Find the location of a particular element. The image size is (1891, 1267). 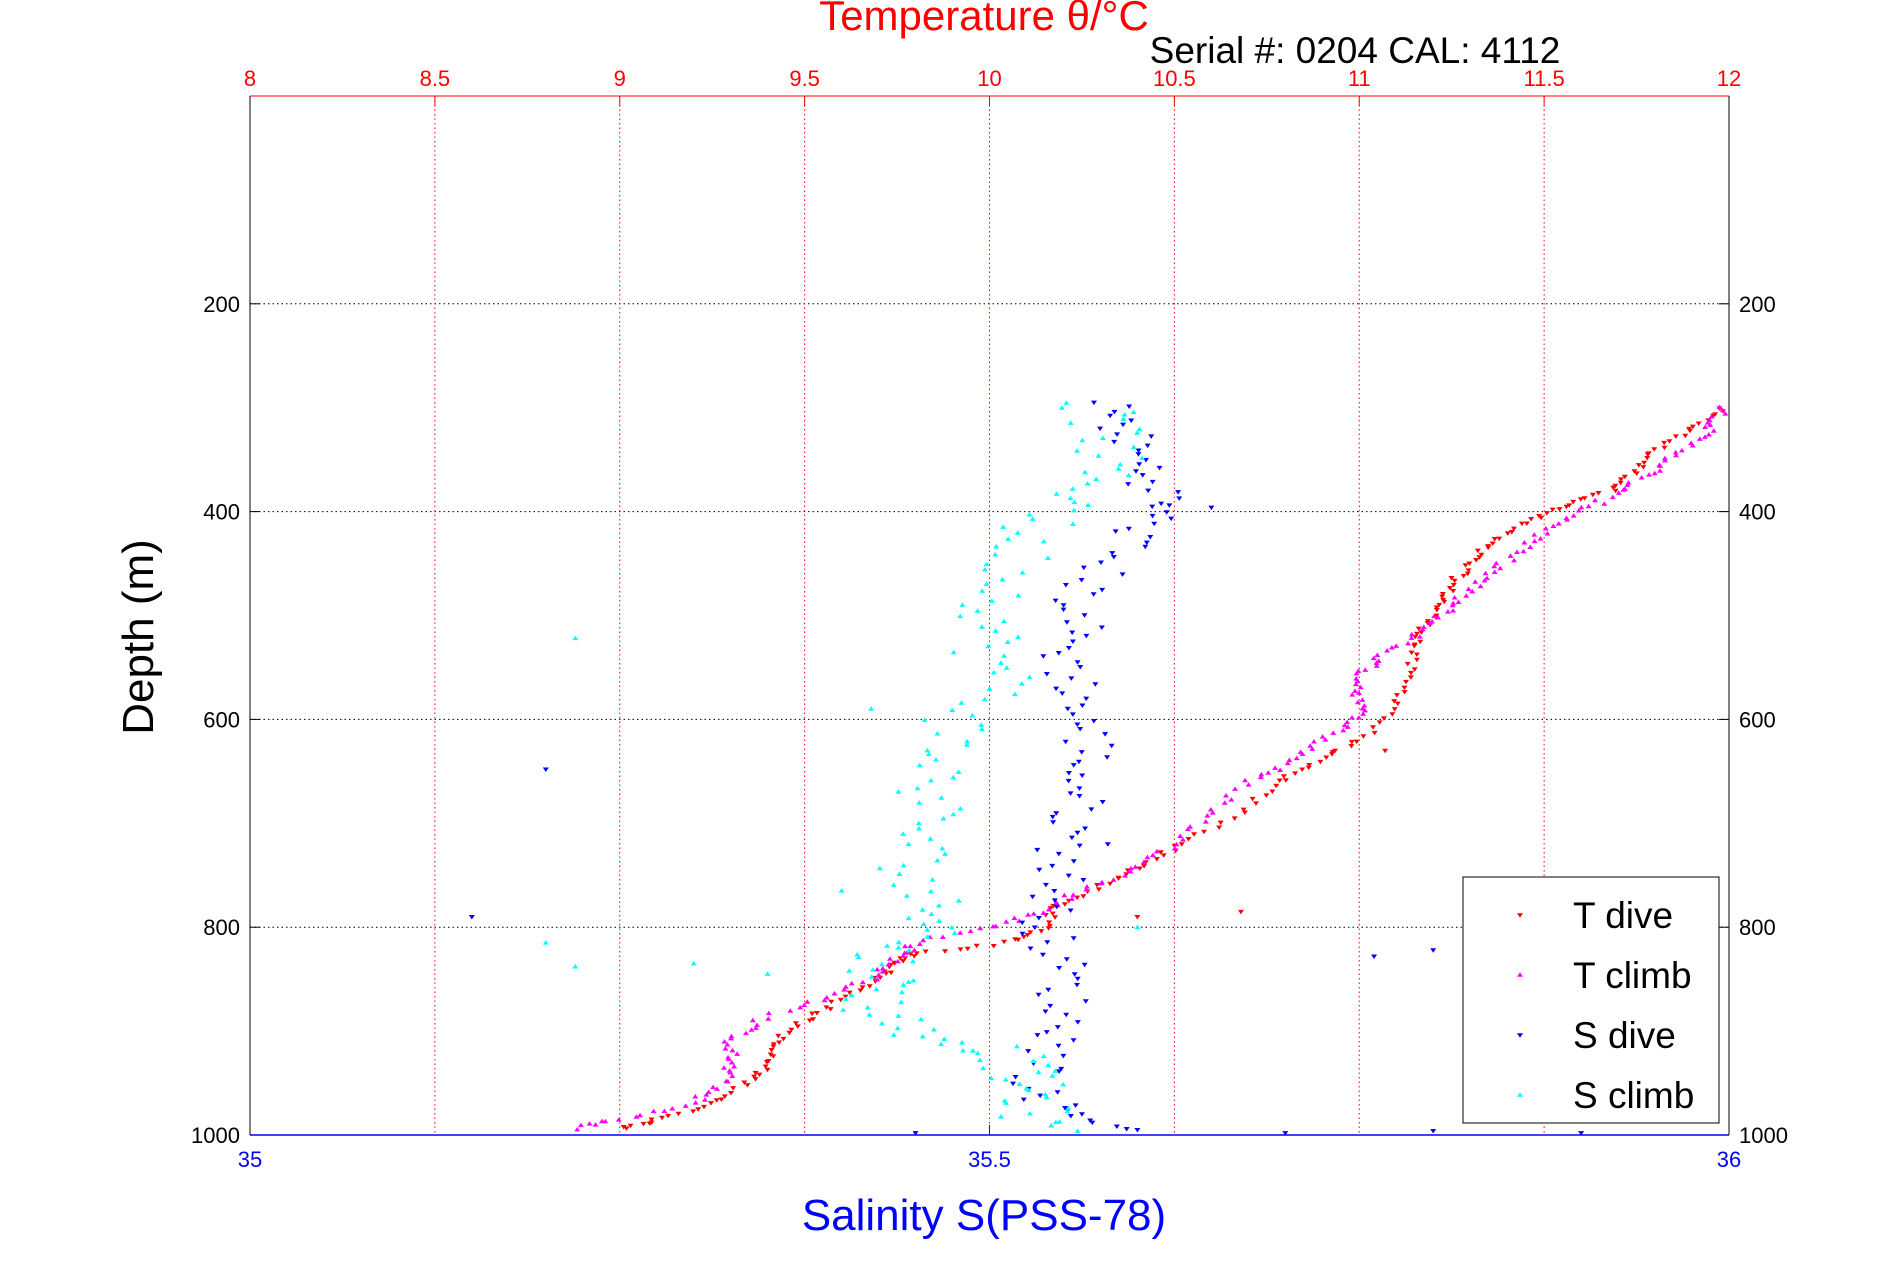

y-tick-label-right: 600 is located at coordinates (1757, 719).